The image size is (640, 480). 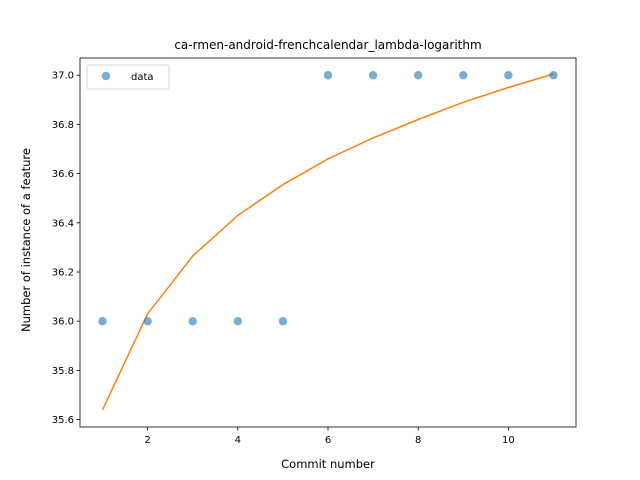 I want to click on x-tick-label: 8, so click(x=418, y=440).